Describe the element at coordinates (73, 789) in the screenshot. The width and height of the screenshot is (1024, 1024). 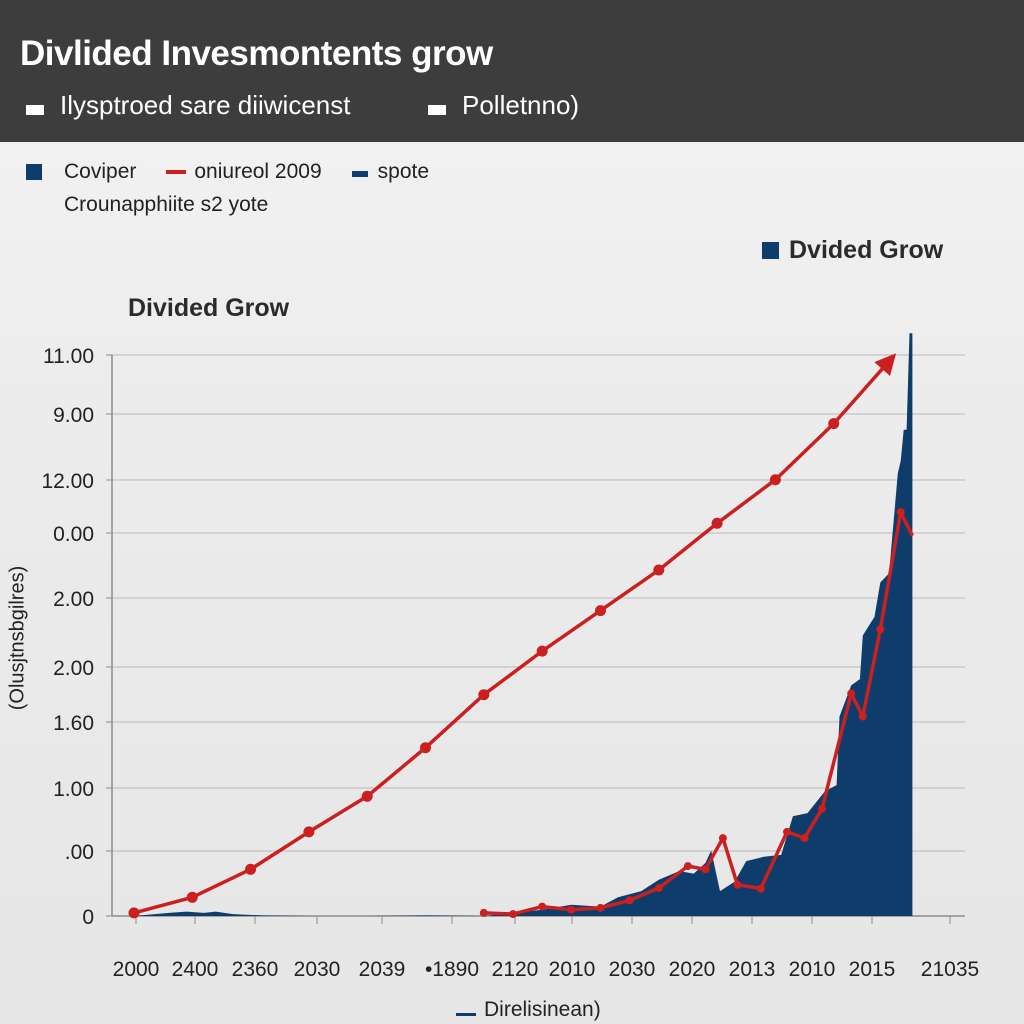
I see `y-tick-label: 1.00` at that location.